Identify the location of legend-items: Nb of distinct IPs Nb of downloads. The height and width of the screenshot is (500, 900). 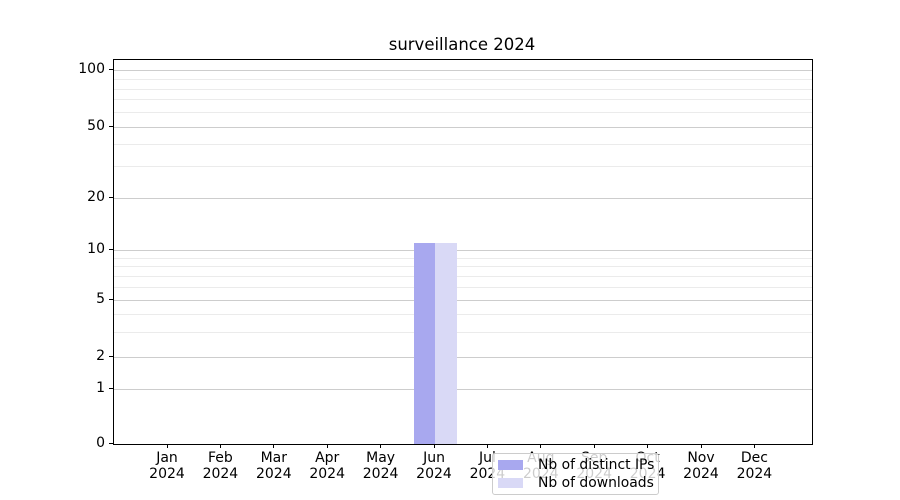
(575, 474).